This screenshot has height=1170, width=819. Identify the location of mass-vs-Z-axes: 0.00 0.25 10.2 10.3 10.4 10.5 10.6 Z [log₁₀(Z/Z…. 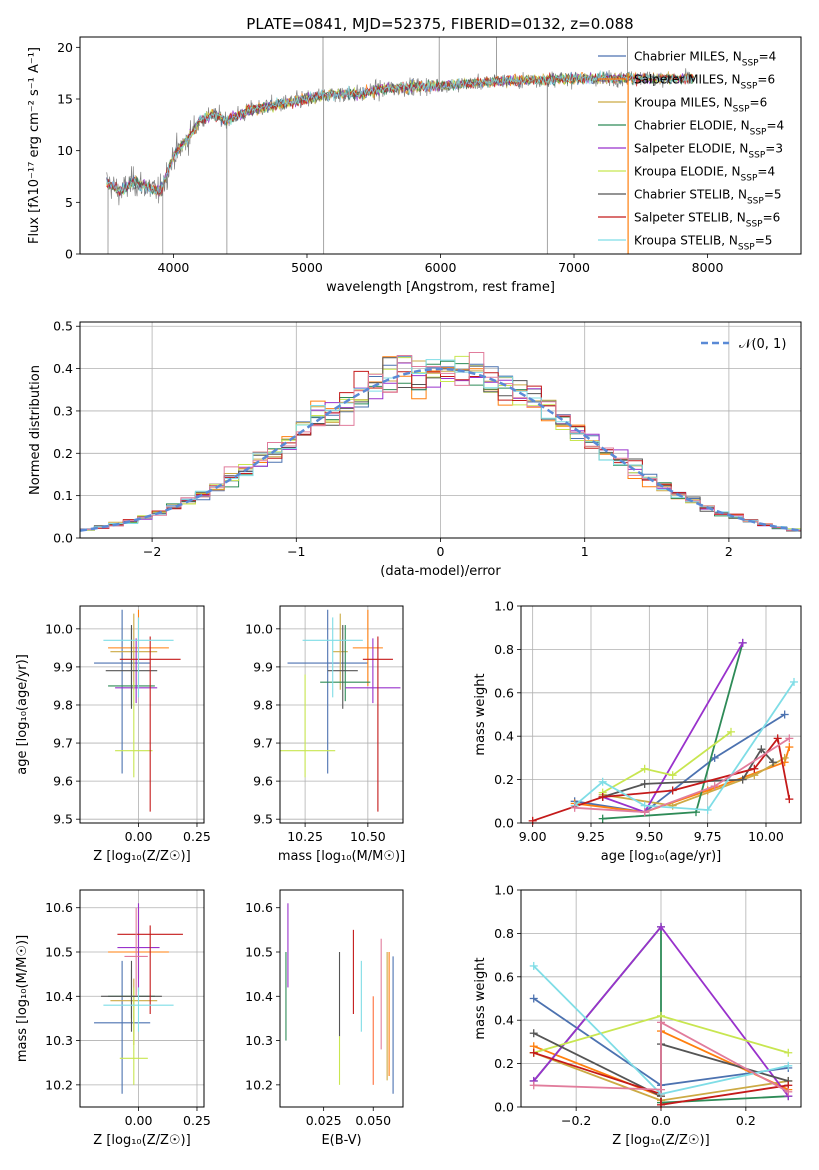
(113, 1018).